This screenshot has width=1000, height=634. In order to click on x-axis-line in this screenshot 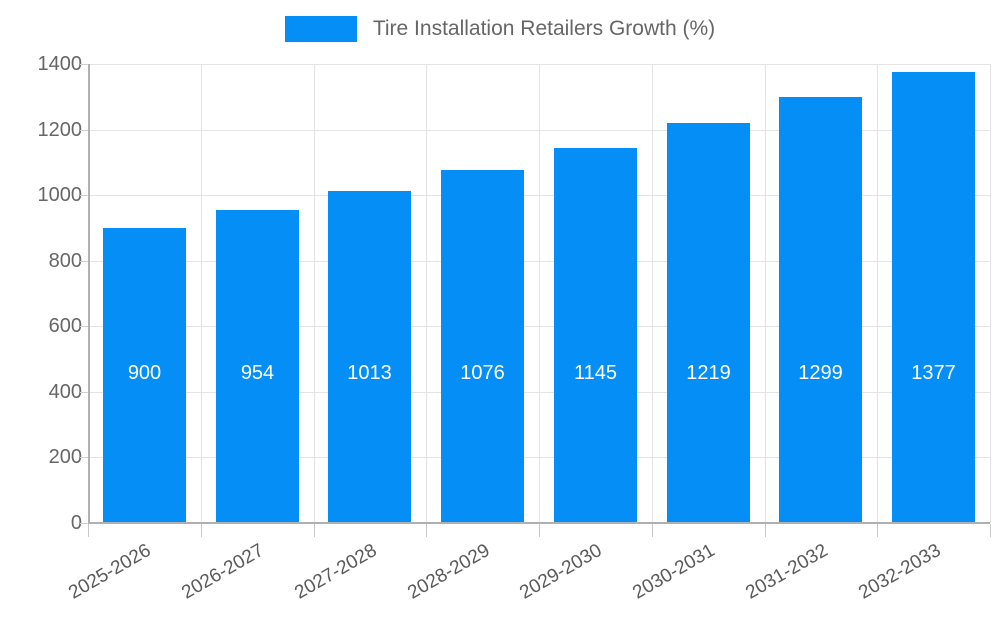, I will do `click(539, 523)`.